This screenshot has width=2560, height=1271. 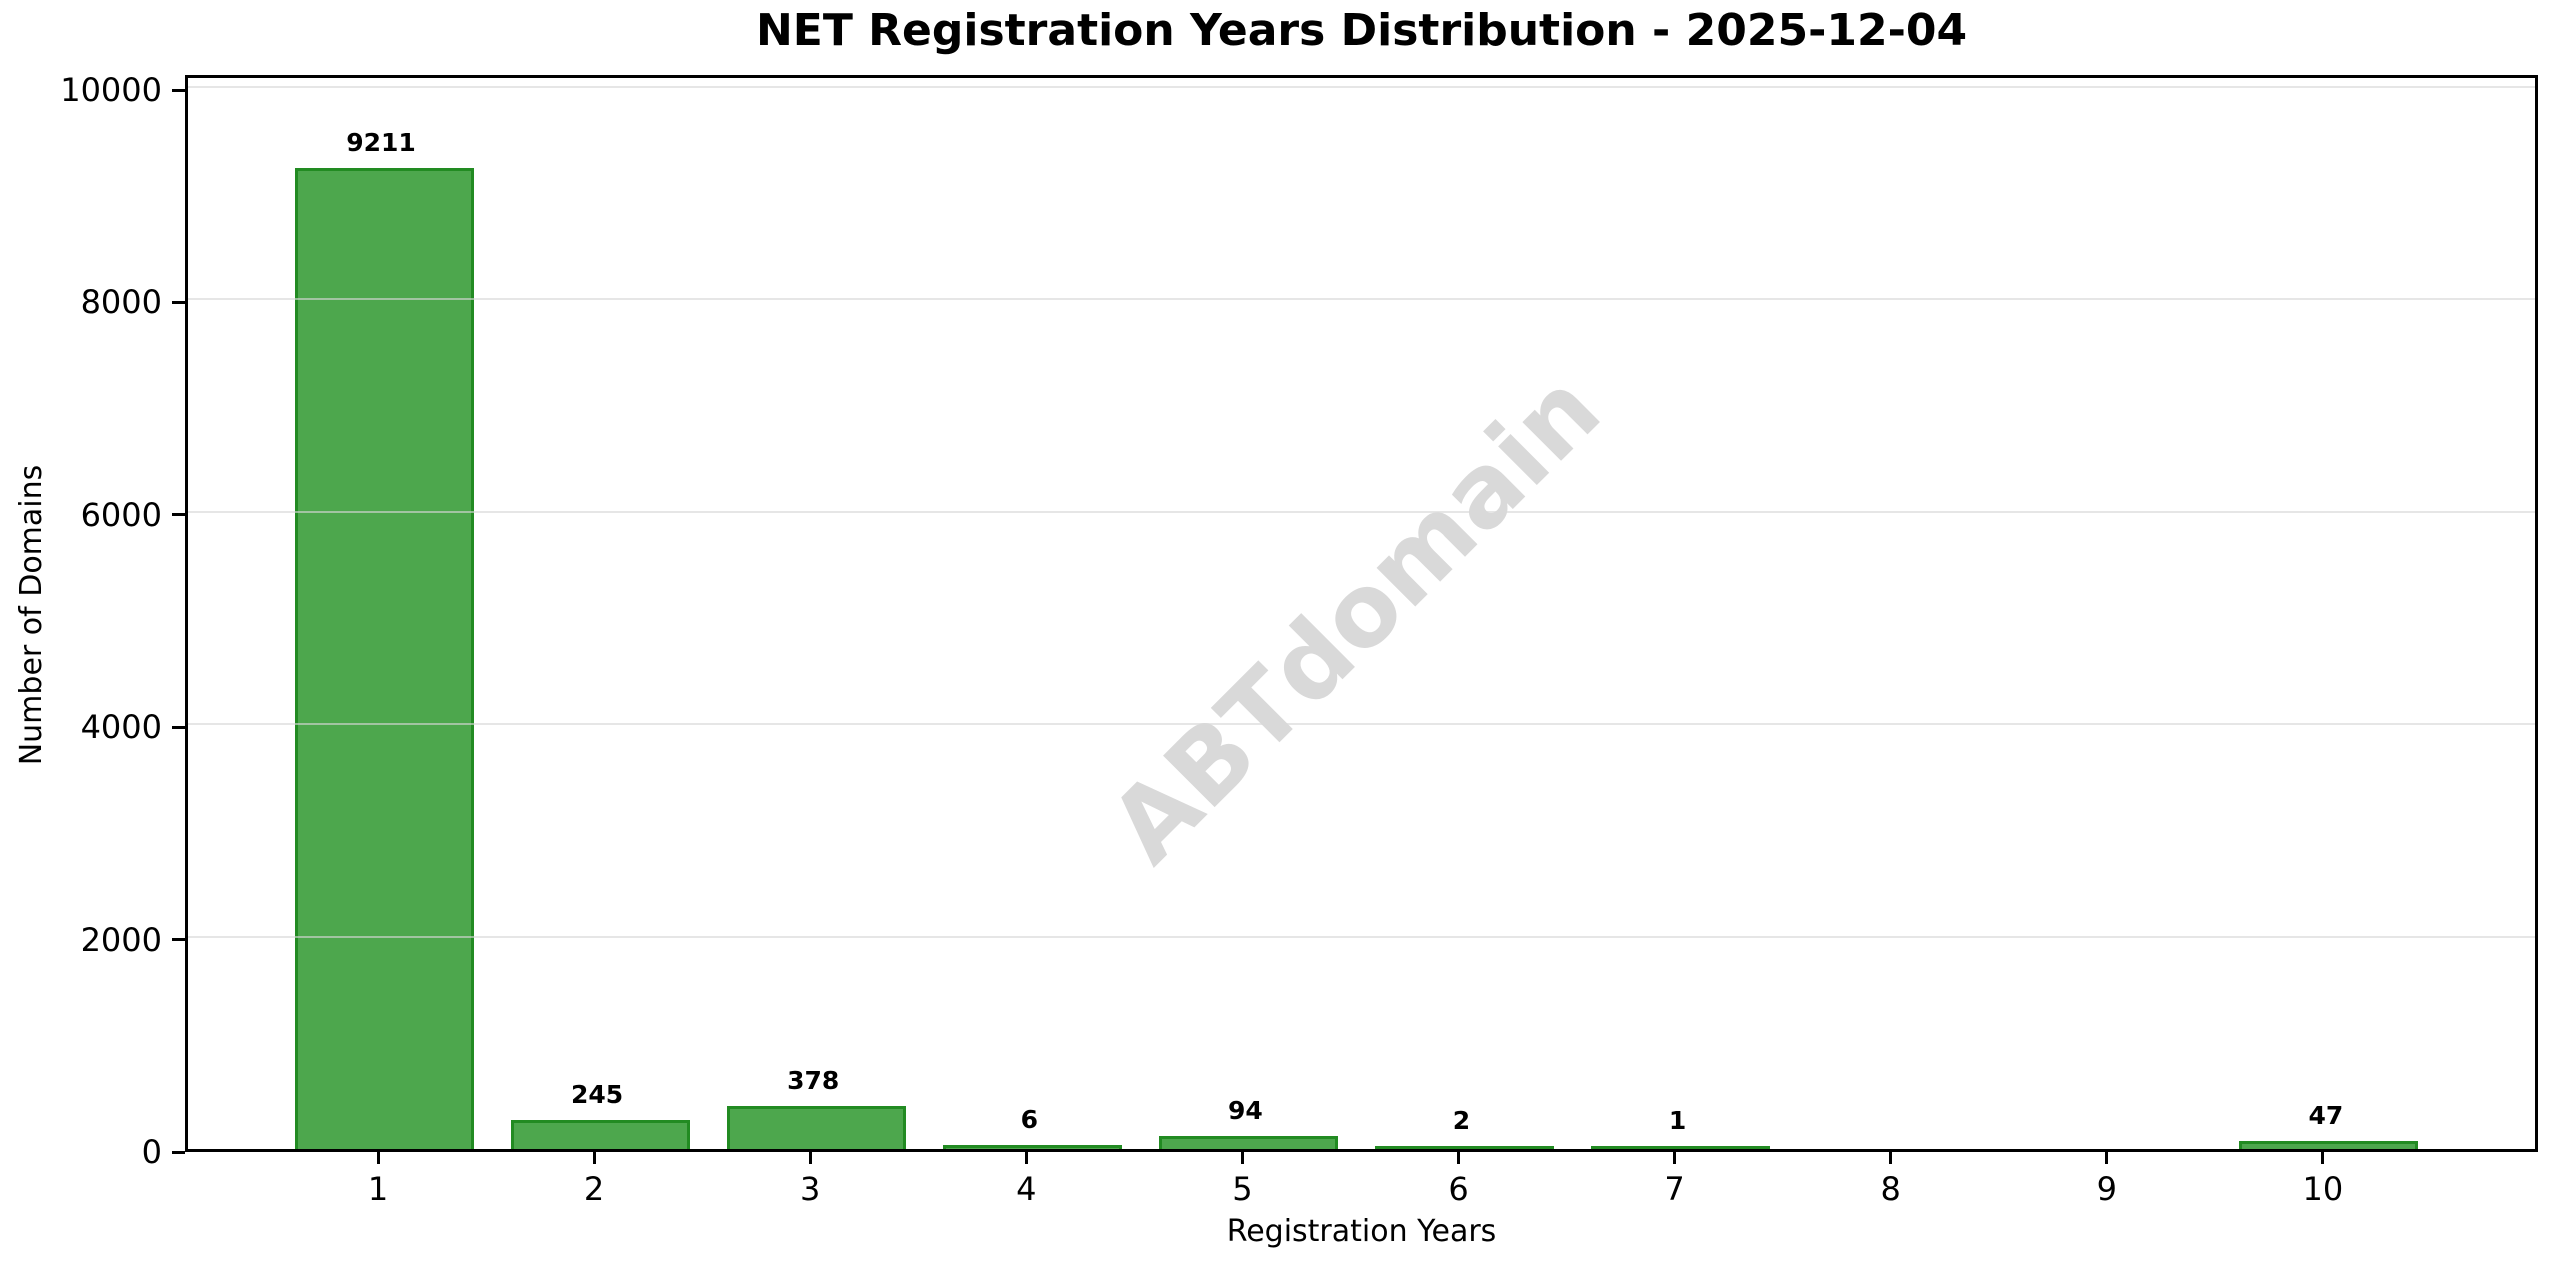 I want to click on x-tick-label: 3, so click(x=810, y=1189).